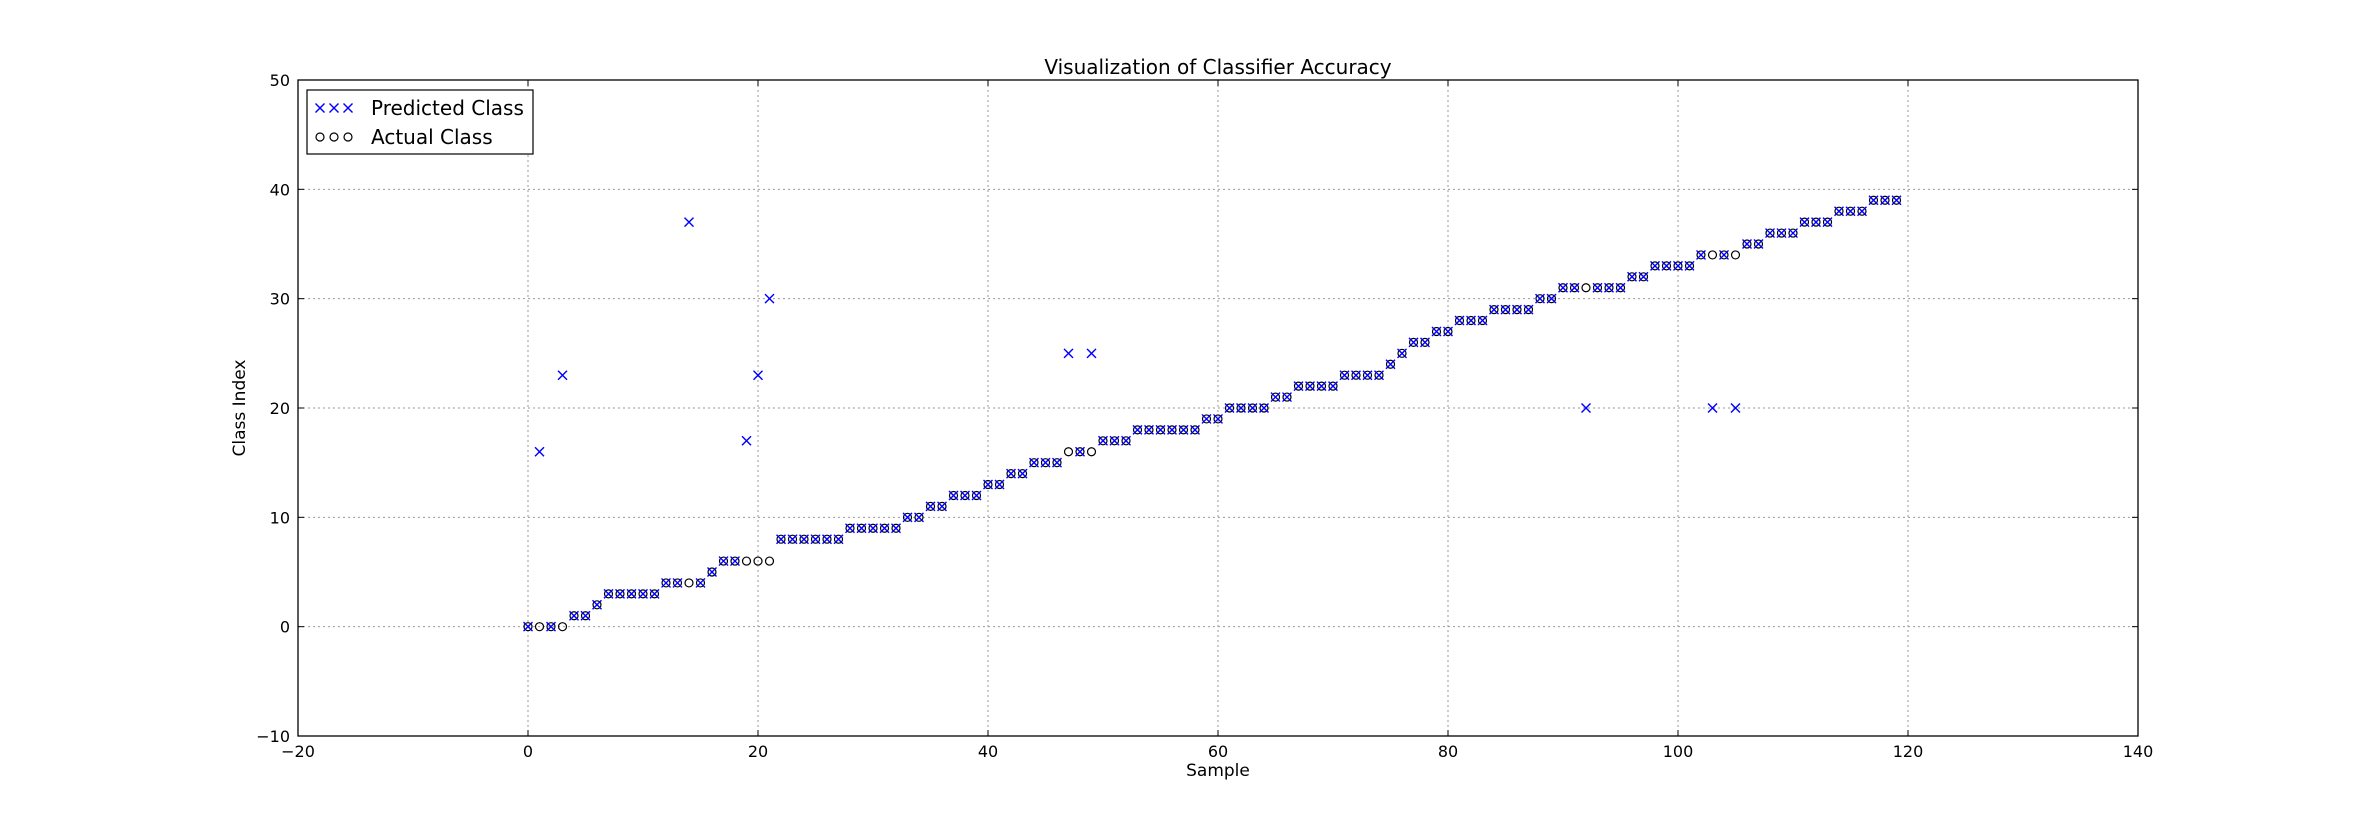 This screenshot has height=819, width=2372. What do you see at coordinates (1217, 67) in the screenshot?
I see `chart-title: Visualization of Classifier Accuracy` at bounding box center [1217, 67].